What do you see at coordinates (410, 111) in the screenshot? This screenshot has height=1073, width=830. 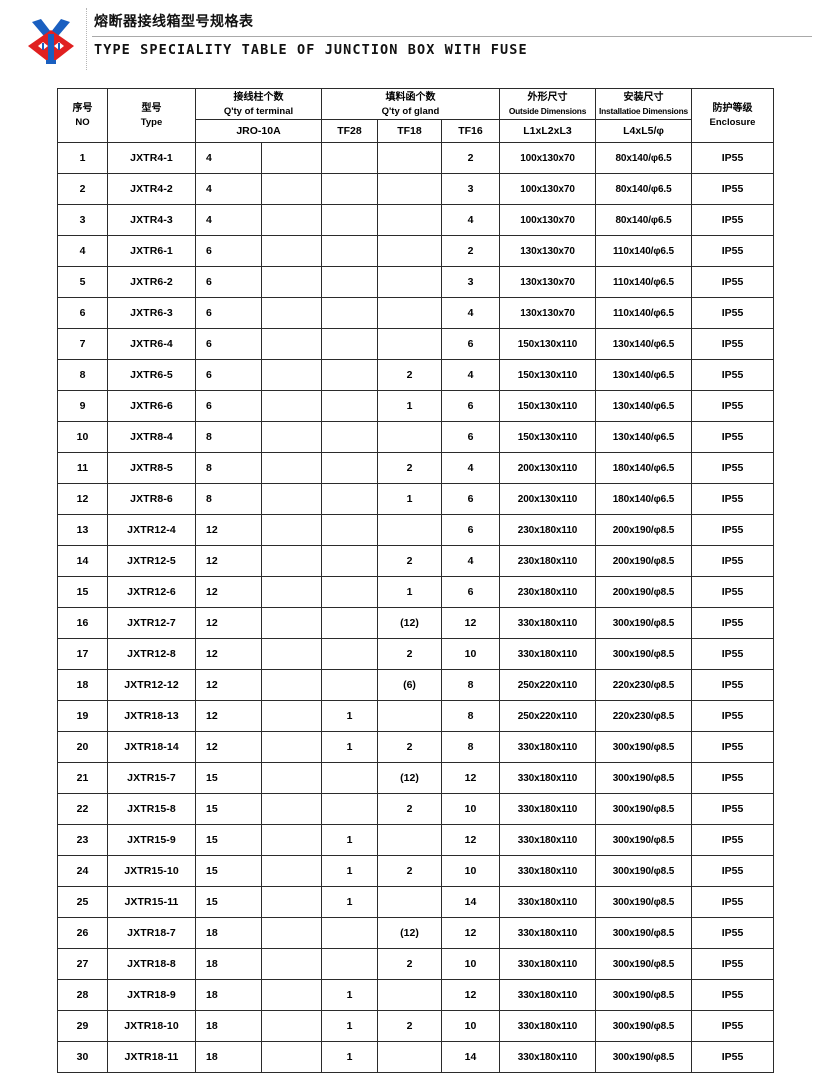 I see `header-gland-en: Q'ty of gland` at bounding box center [410, 111].